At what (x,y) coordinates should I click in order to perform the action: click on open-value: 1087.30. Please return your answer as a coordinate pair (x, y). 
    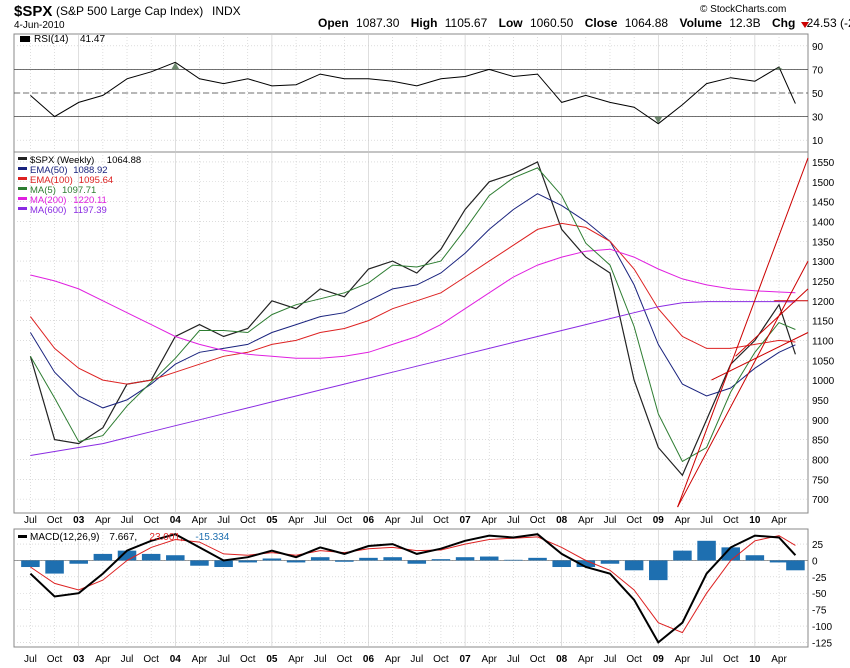
    Looking at the image, I should click on (378, 23).